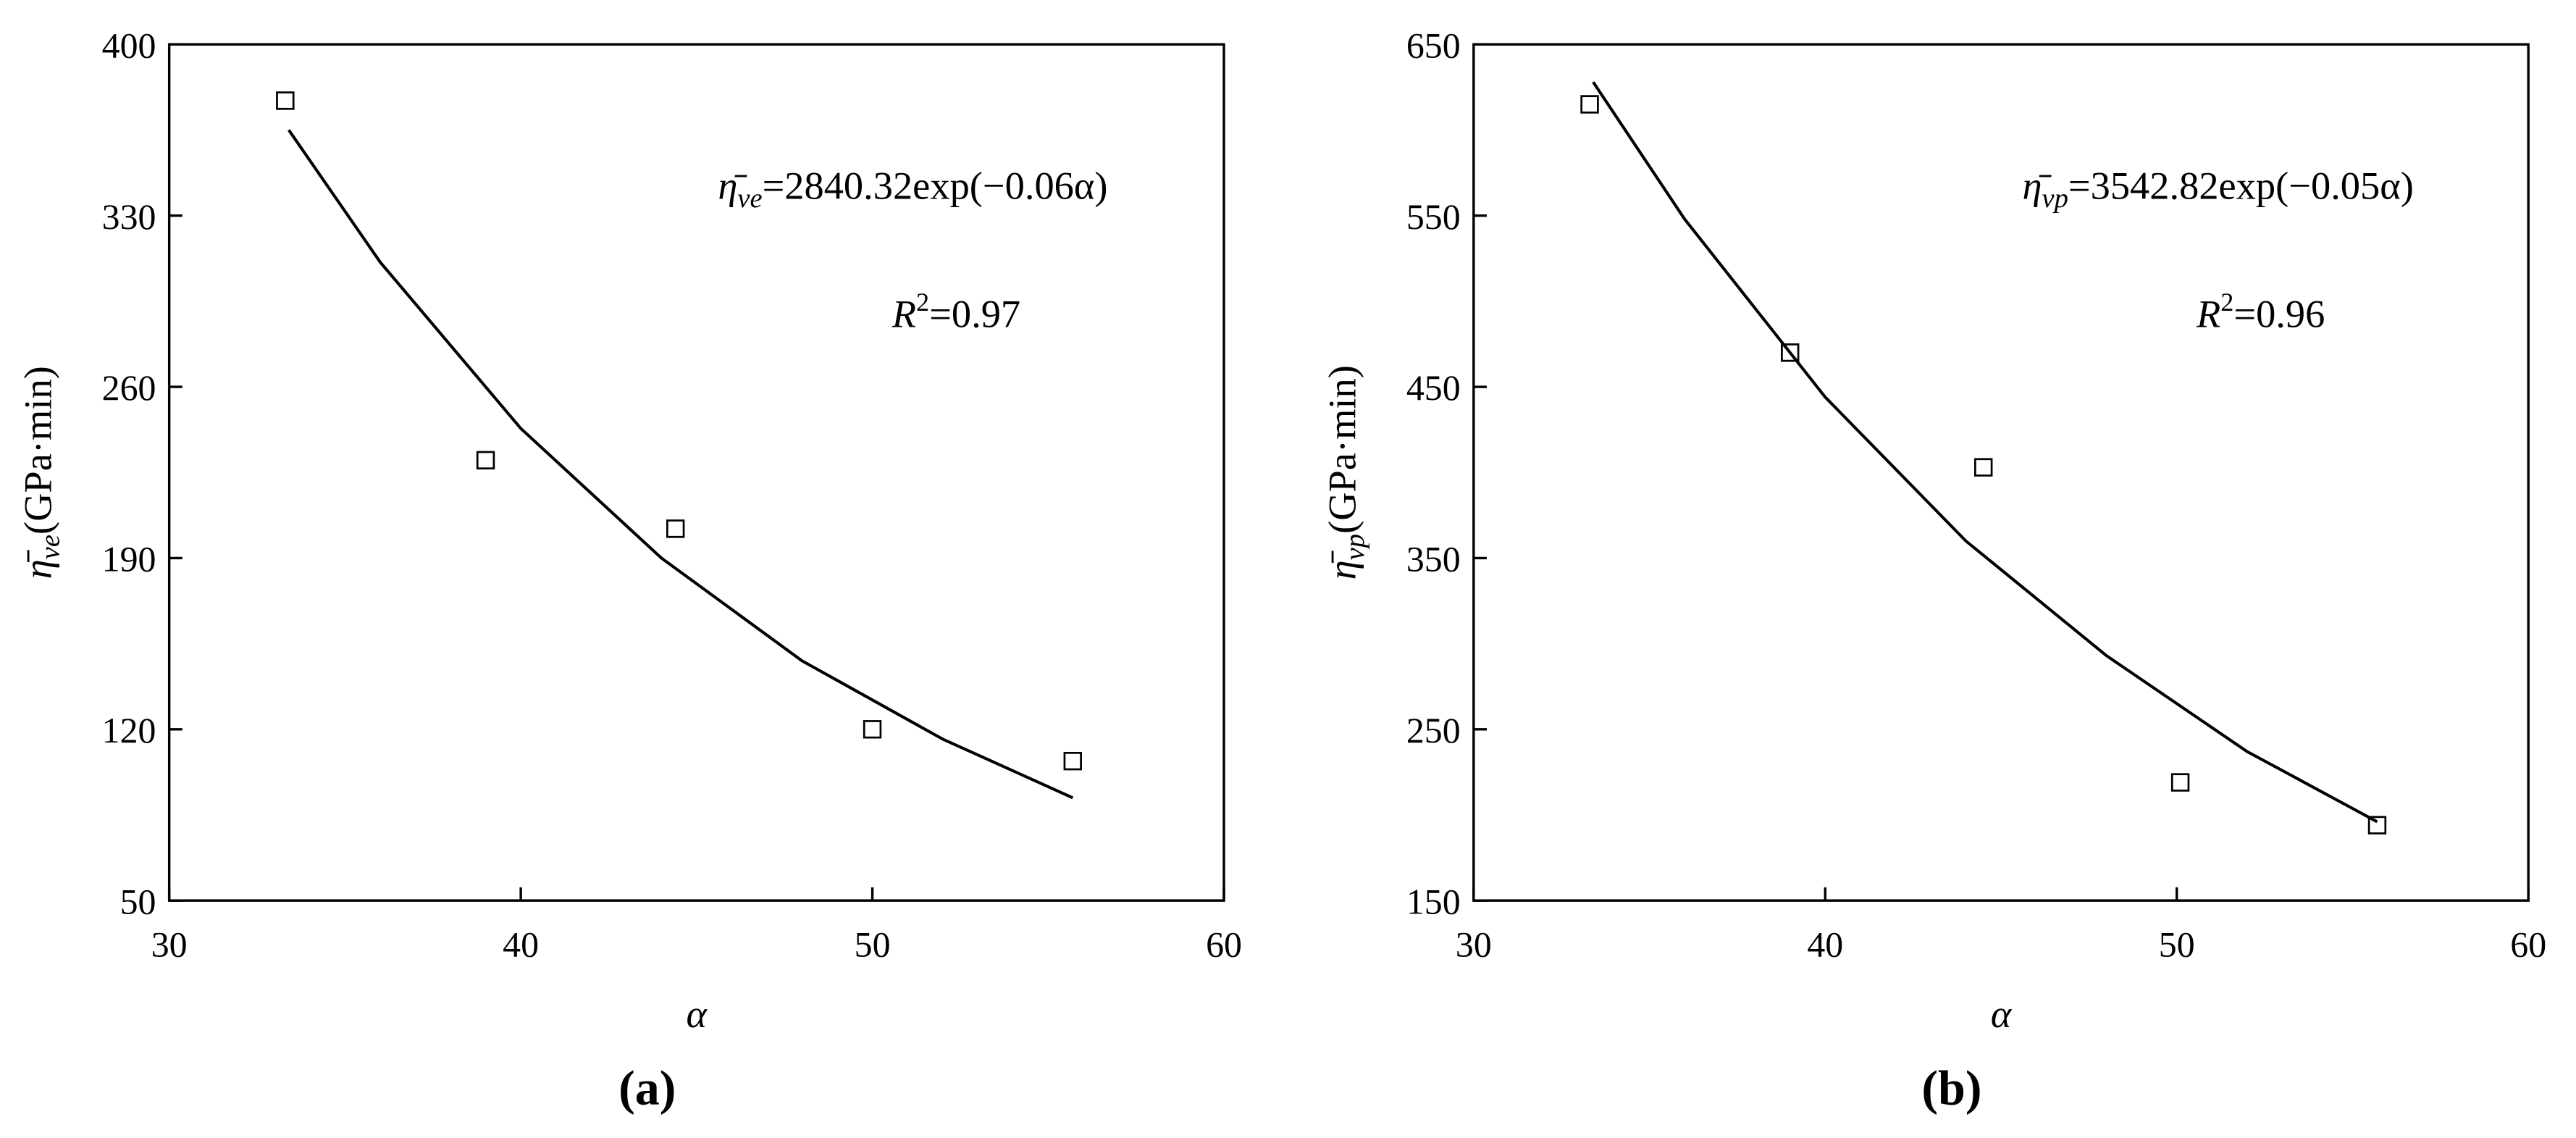  What do you see at coordinates (1433, 45) in the screenshot?
I see `y-tick-label: 650` at bounding box center [1433, 45].